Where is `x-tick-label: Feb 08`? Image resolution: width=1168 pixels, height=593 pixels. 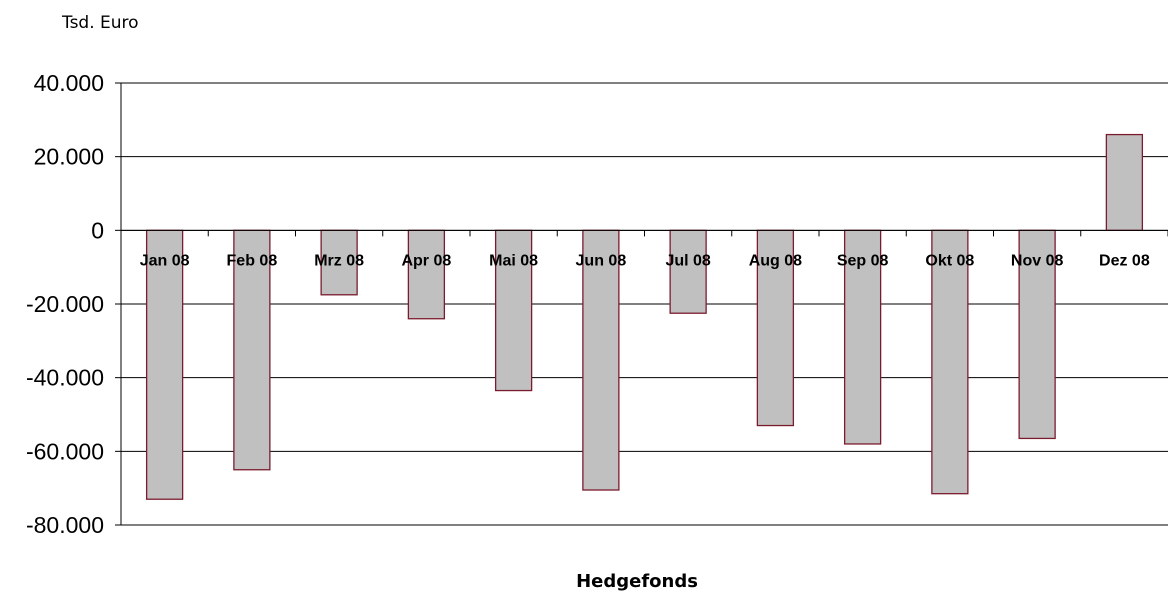
x-tick-label: Feb 08 is located at coordinates (252, 260).